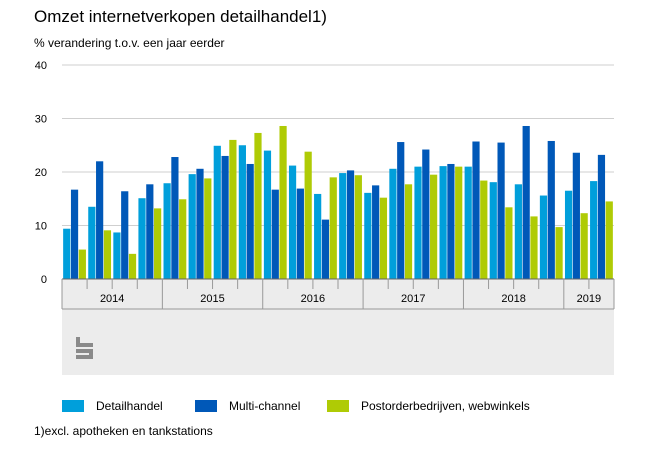  I want to click on x-year-label: 2016, so click(313, 299).